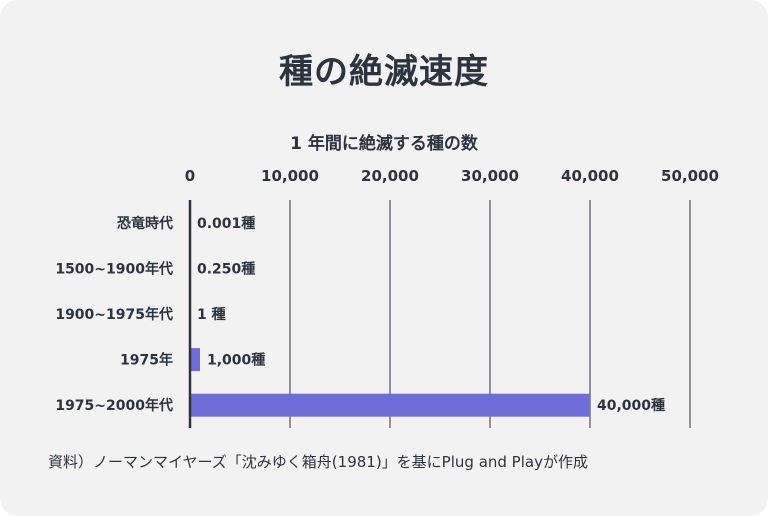 The height and width of the screenshot is (516, 768). What do you see at coordinates (226, 268) in the screenshot?
I see `data-label: 0.250種` at bounding box center [226, 268].